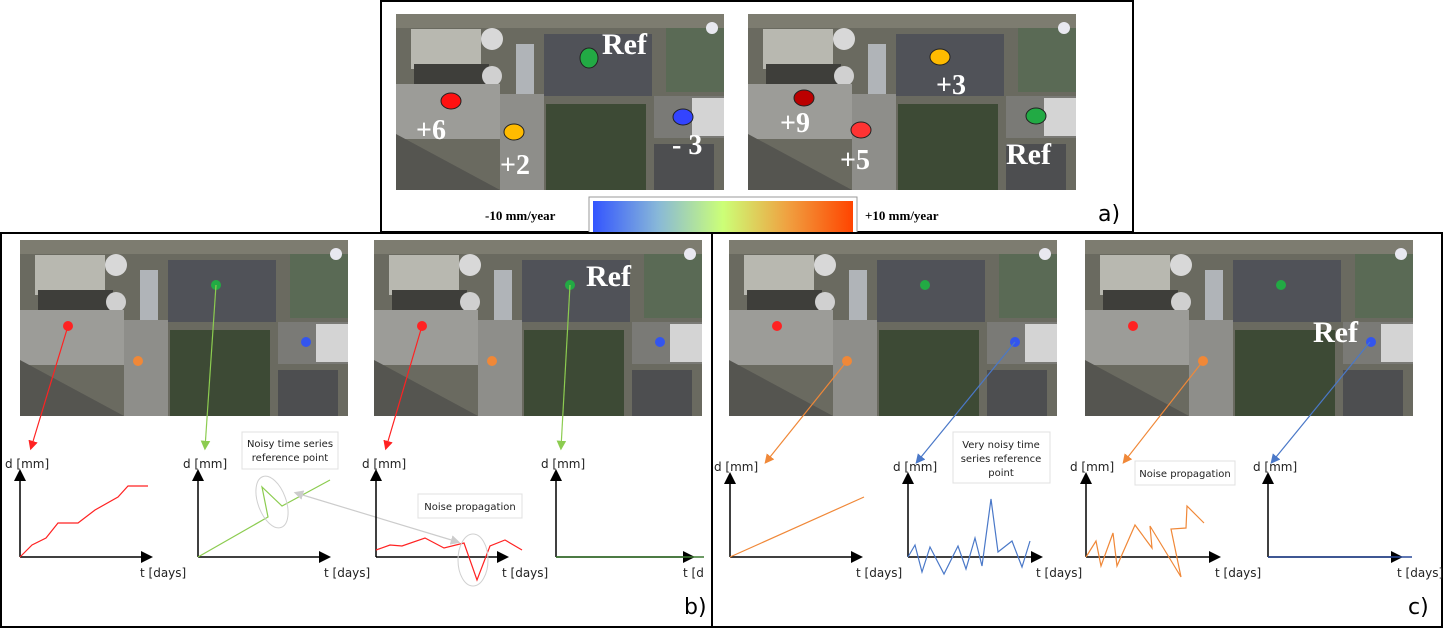  I want to click on panel-b-chart-1: d [mm] t [days], so click(95, 518).